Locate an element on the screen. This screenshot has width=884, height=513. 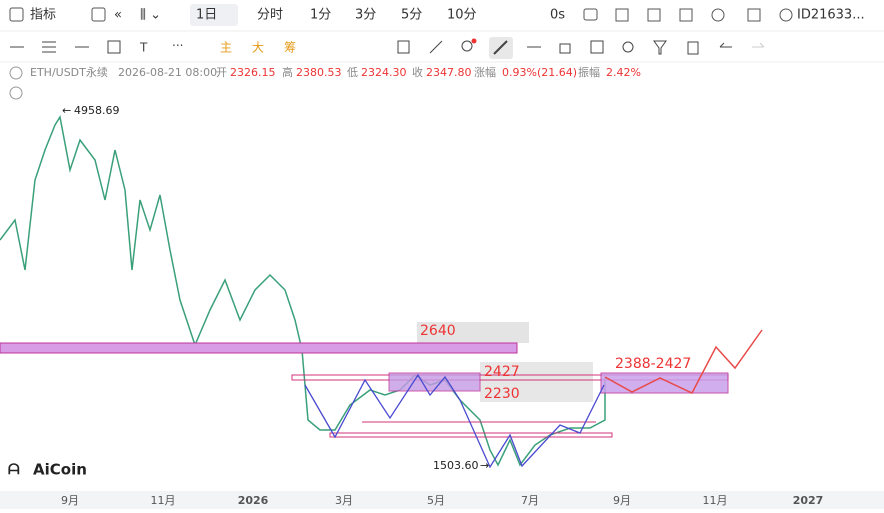
label: 涨幅 is located at coordinates (485, 72).